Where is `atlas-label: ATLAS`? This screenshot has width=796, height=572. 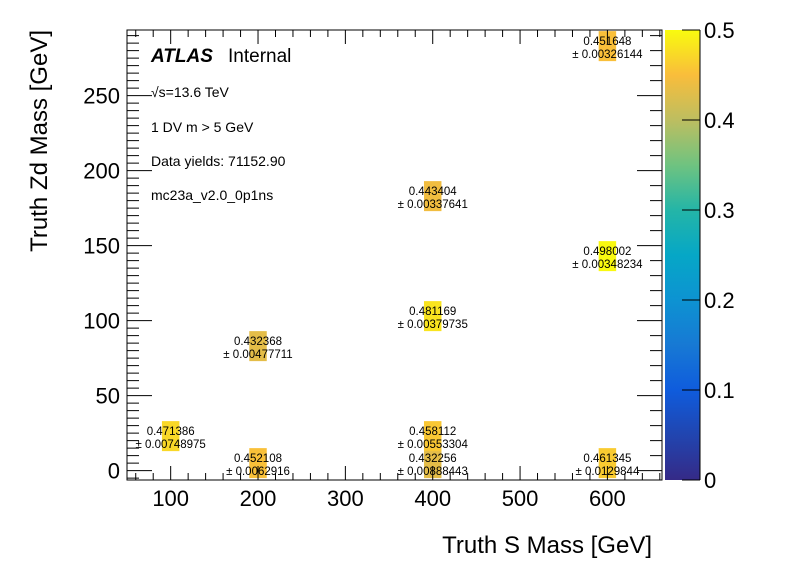
atlas-label: ATLAS is located at coordinates (181, 56).